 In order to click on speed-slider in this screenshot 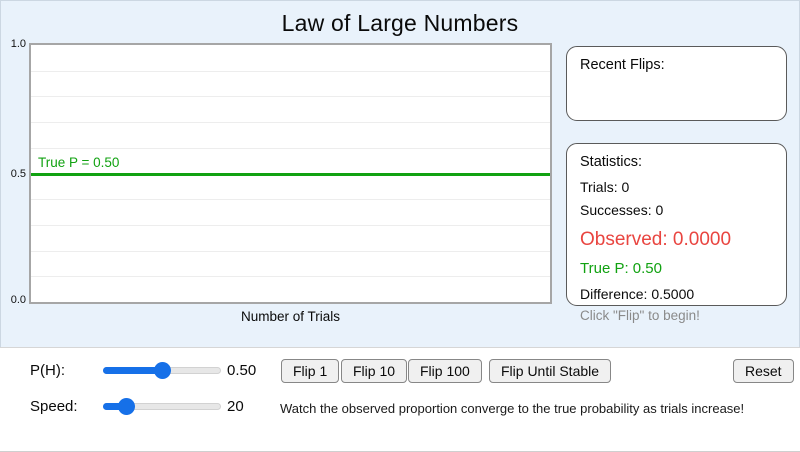, I will do `click(162, 406)`.